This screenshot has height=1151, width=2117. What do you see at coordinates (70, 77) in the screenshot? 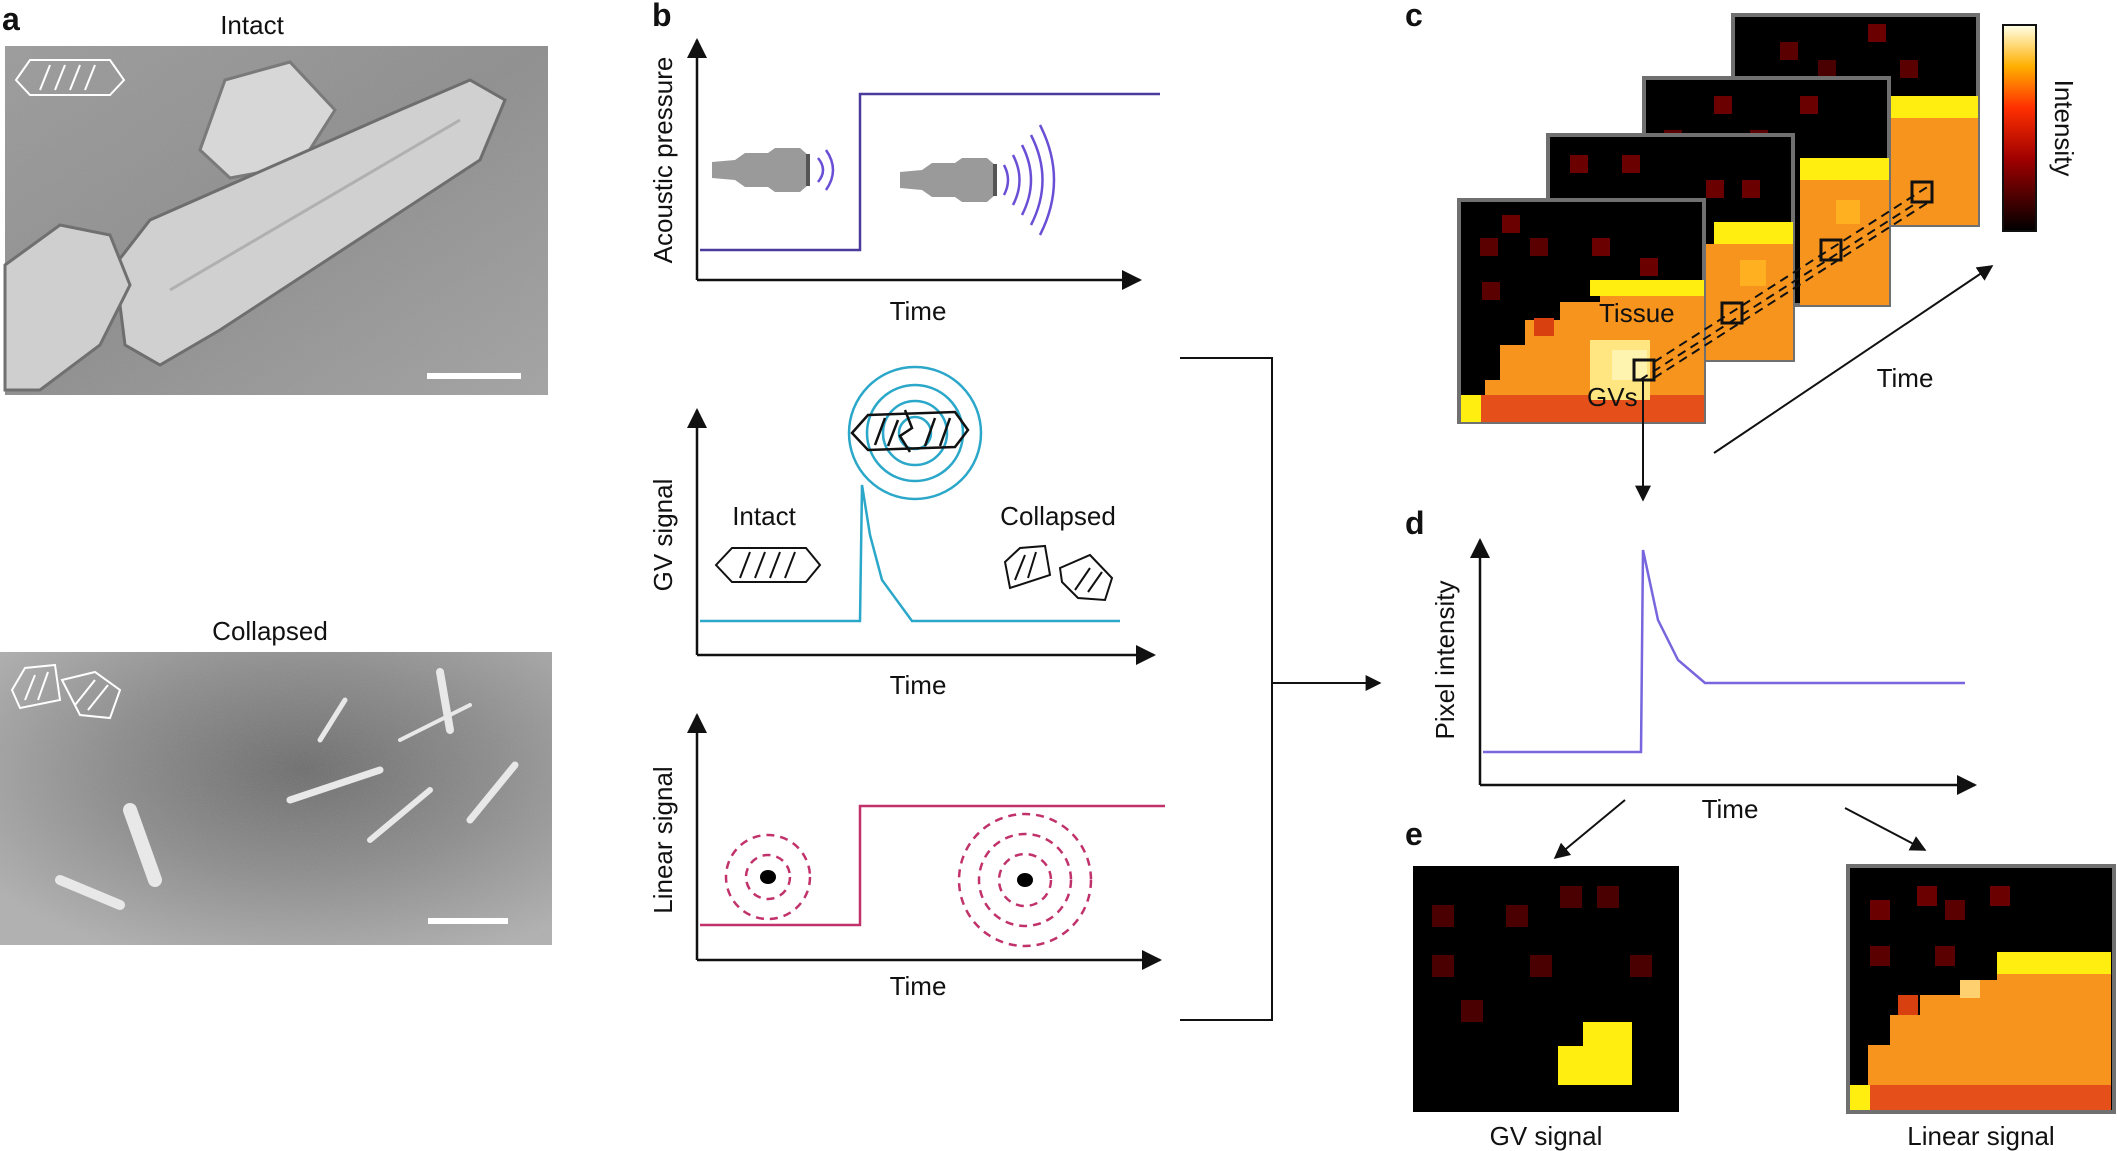
I see `intact-gv-icon` at bounding box center [70, 77].